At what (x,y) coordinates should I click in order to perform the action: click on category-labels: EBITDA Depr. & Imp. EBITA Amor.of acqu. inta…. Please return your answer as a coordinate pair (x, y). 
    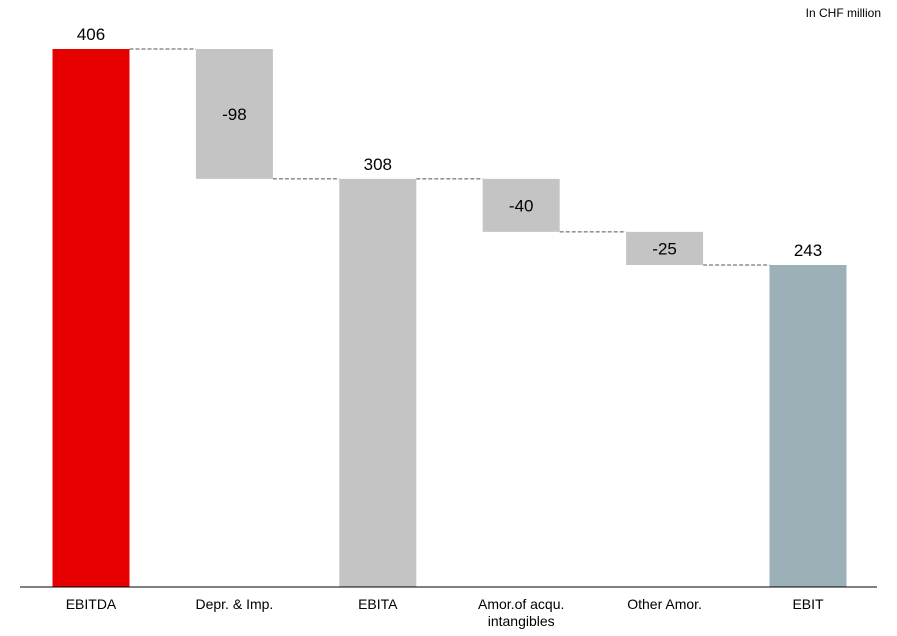
    Looking at the image, I should click on (445, 612).